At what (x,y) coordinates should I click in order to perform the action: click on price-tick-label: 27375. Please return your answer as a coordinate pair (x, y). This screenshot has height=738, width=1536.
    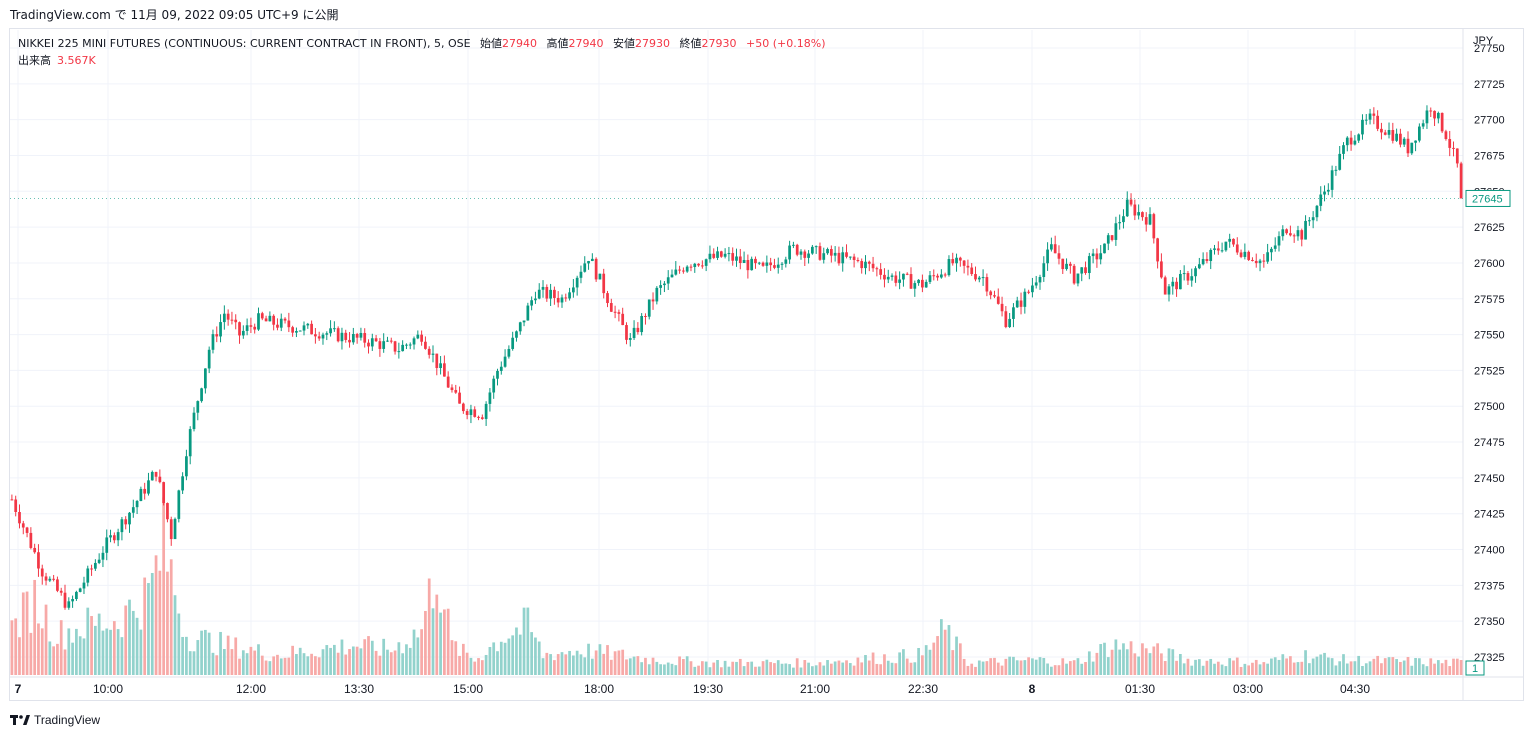
    Looking at the image, I should click on (1489, 586).